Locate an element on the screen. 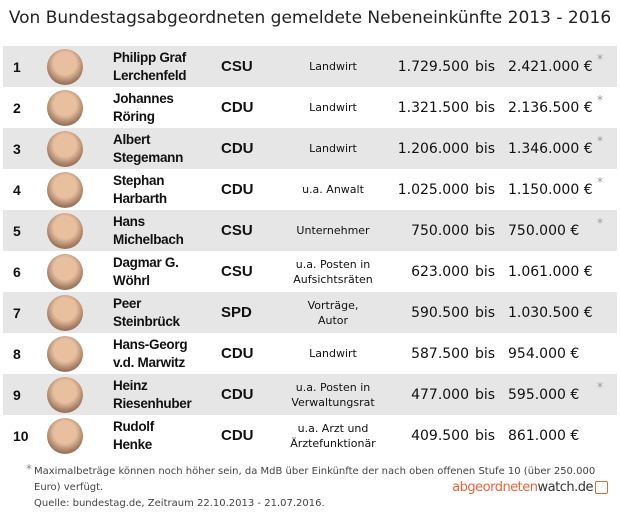  rank: 4 is located at coordinates (17, 189).